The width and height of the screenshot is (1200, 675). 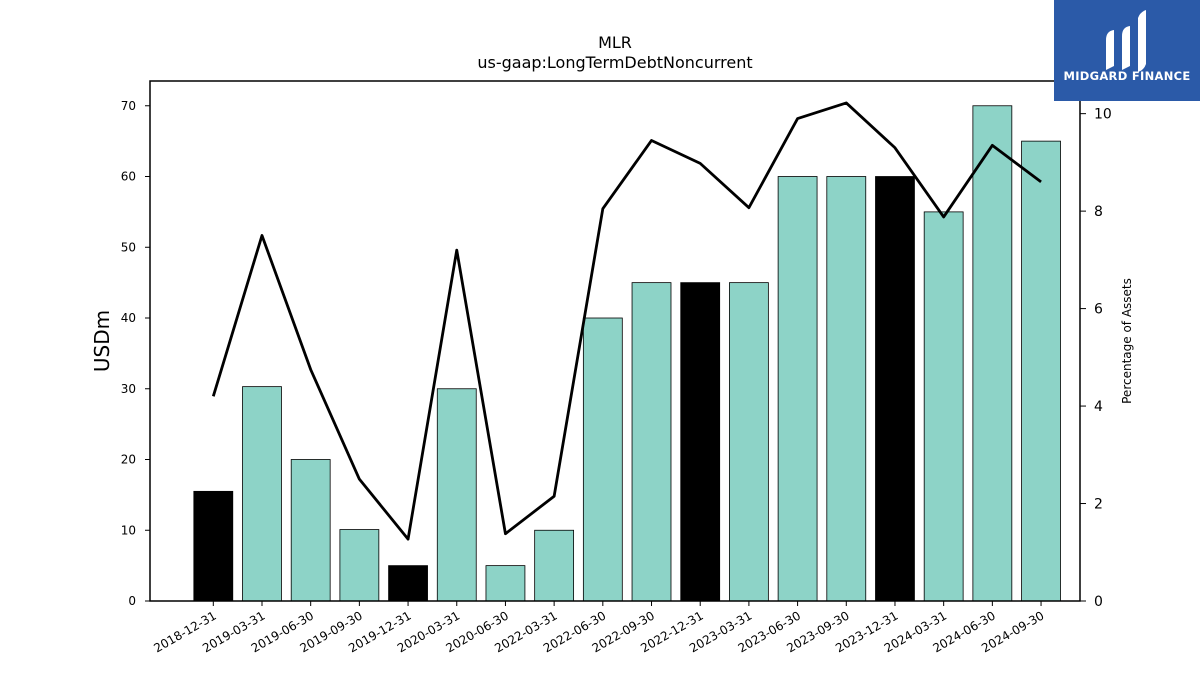 I want to click on y-tick-label: 10, so click(x=128, y=530).